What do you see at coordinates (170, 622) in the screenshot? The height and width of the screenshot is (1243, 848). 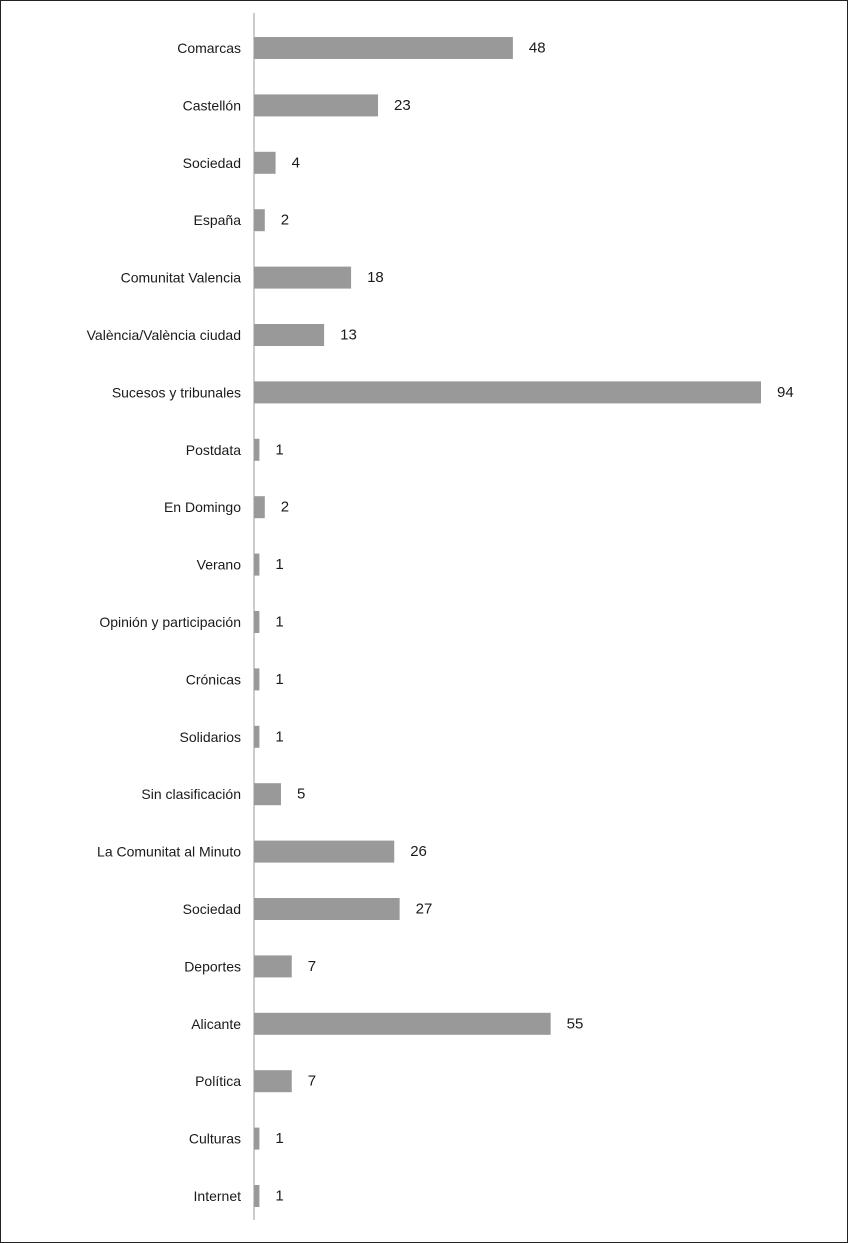 I see `category-label-10: Opinión y participación` at bounding box center [170, 622].